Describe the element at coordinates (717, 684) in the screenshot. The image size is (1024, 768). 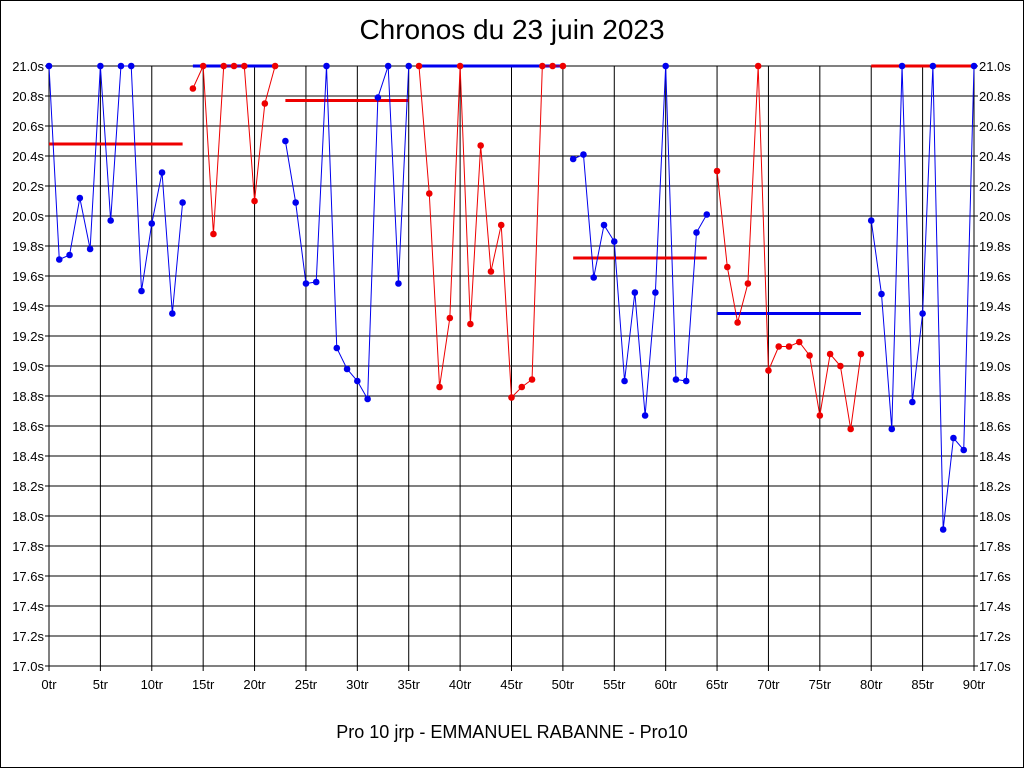
I see `x-tick-label: 65tr` at that location.